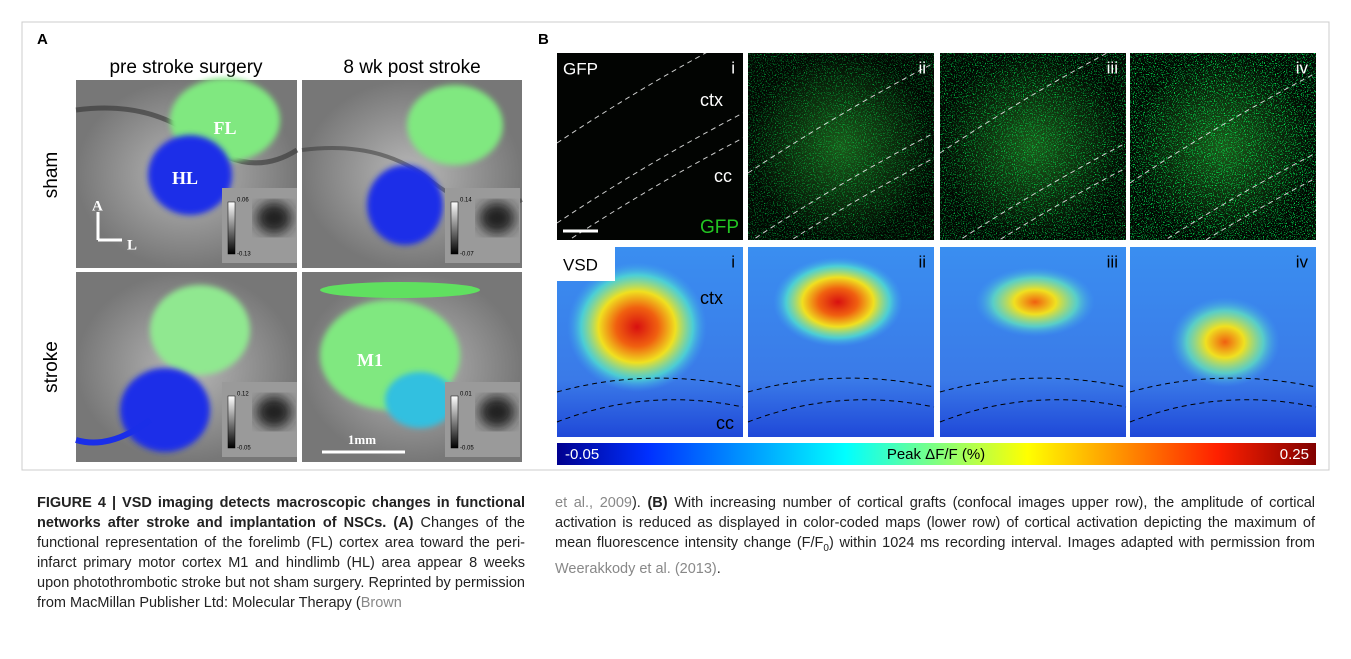 The width and height of the screenshot is (1351, 659). What do you see at coordinates (51, 175) in the screenshot?
I see `row-label: sham` at bounding box center [51, 175].